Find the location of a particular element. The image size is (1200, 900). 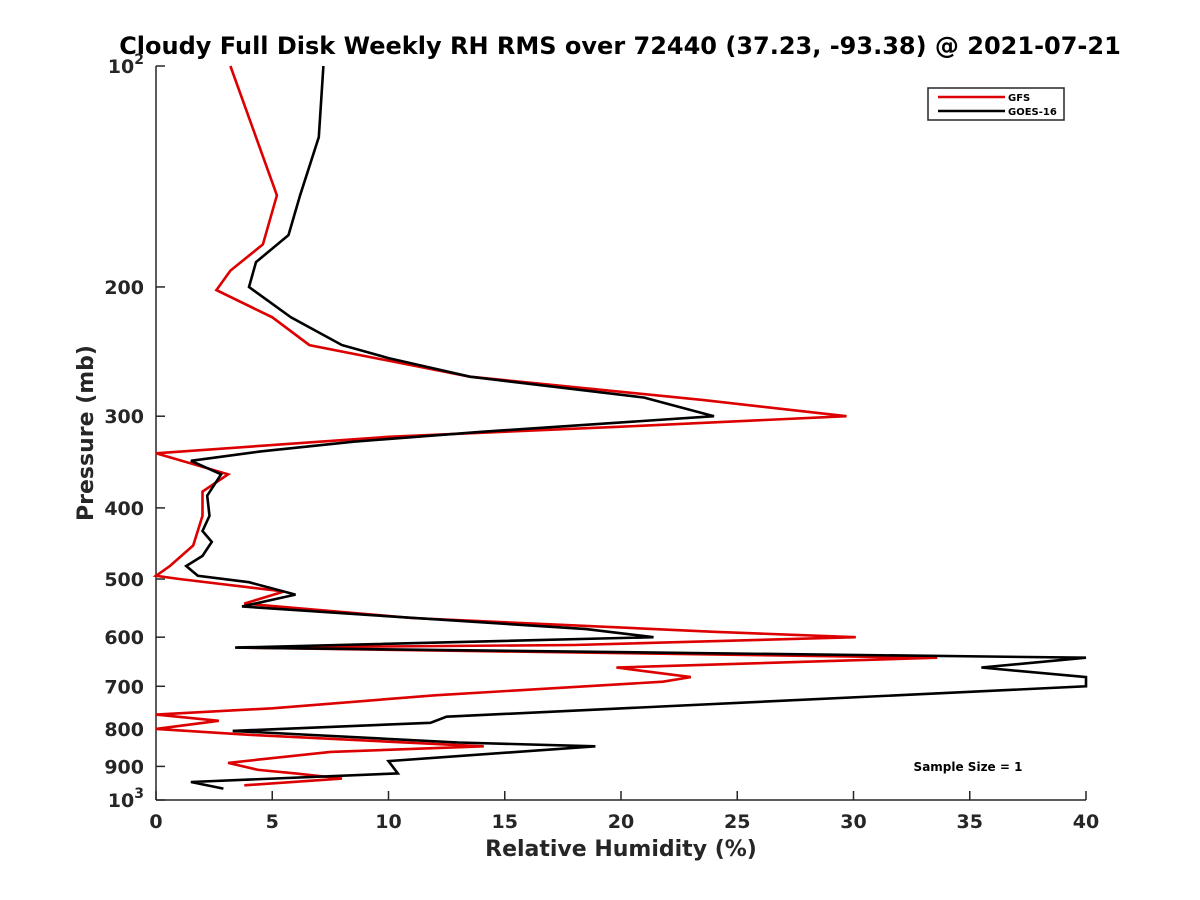

y-tick-label: 10³ is located at coordinates (126, 799).